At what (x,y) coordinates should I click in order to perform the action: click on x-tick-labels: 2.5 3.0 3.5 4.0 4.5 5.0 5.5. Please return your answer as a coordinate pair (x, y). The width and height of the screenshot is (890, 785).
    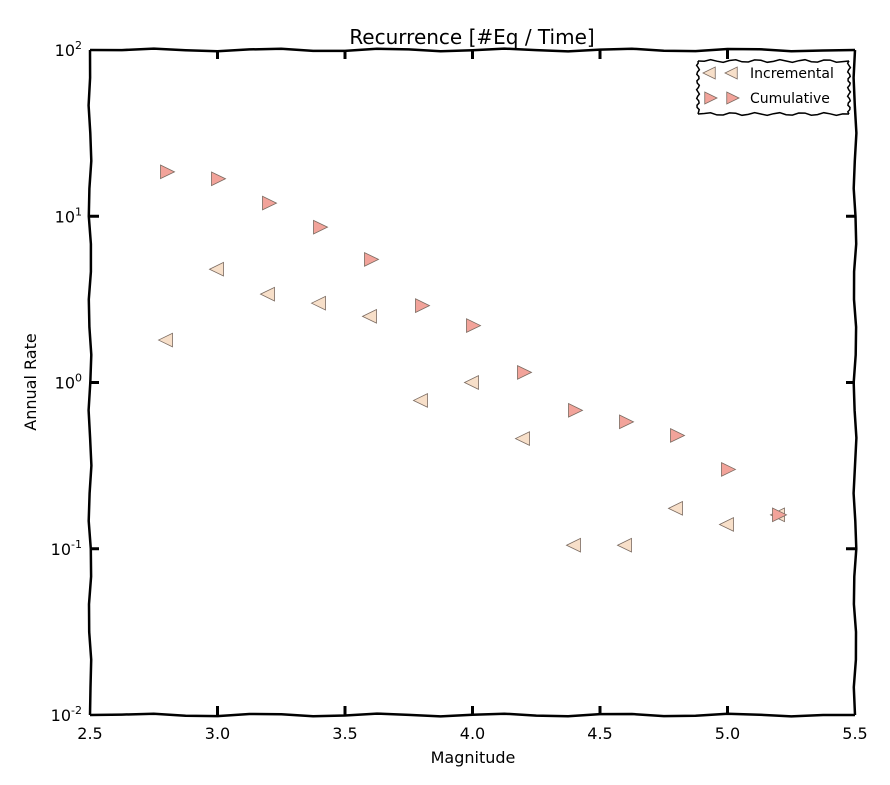
    Looking at the image, I should click on (472, 733).